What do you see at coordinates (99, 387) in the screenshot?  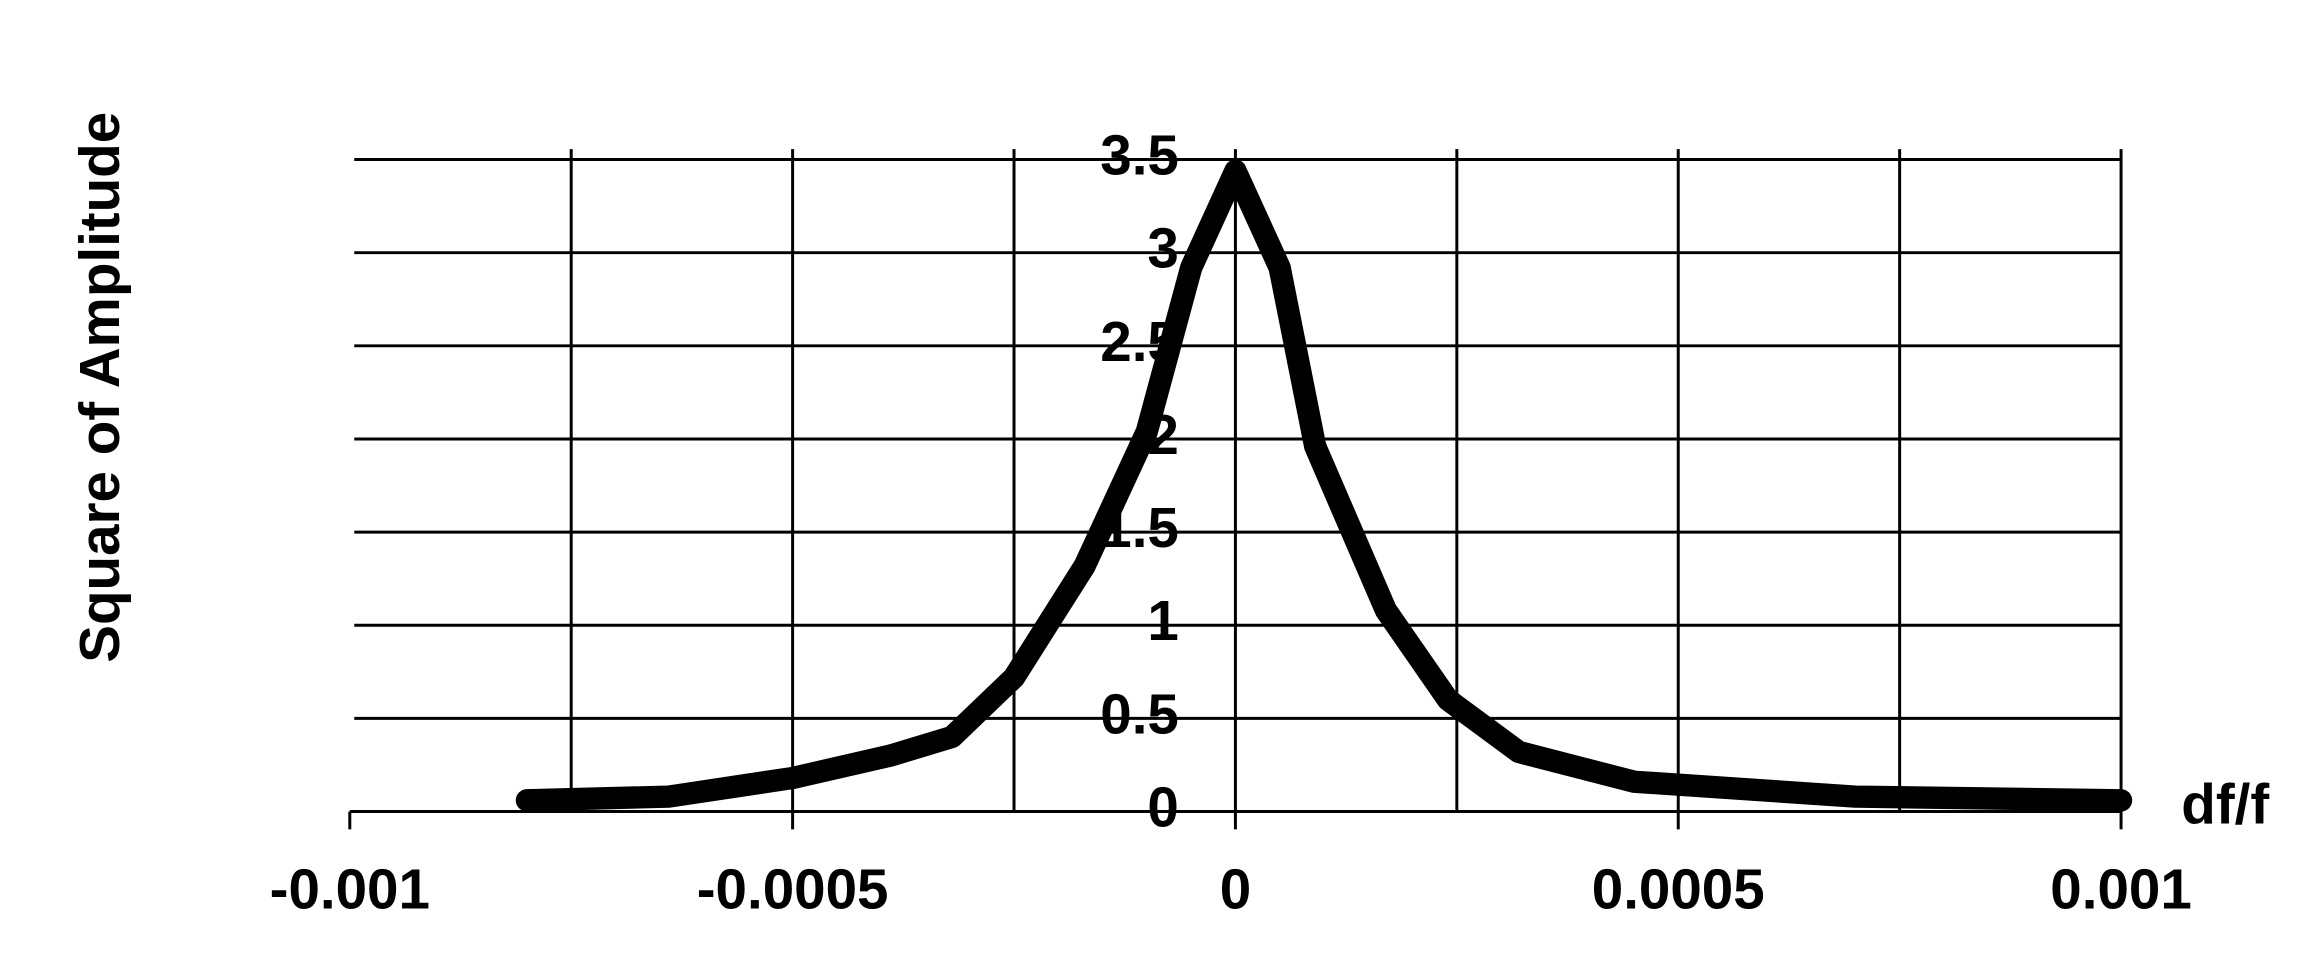 I see `y-axis-label: Square of Amplitude` at bounding box center [99, 387].